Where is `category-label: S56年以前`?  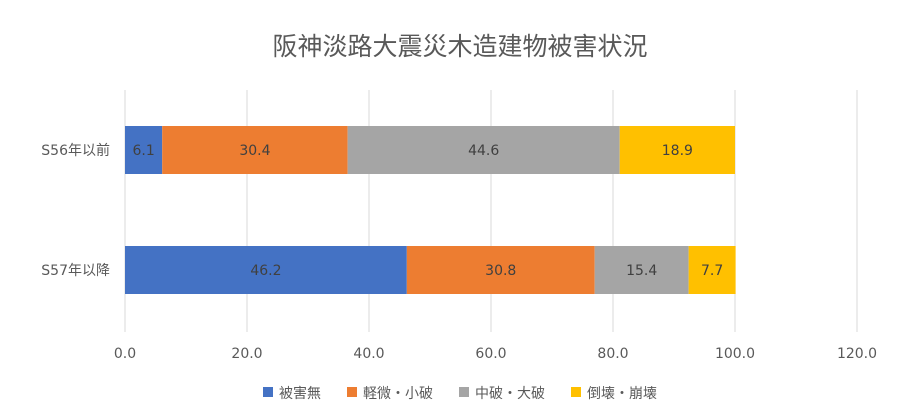
category-label: S56年以前 is located at coordinates (75, 150).